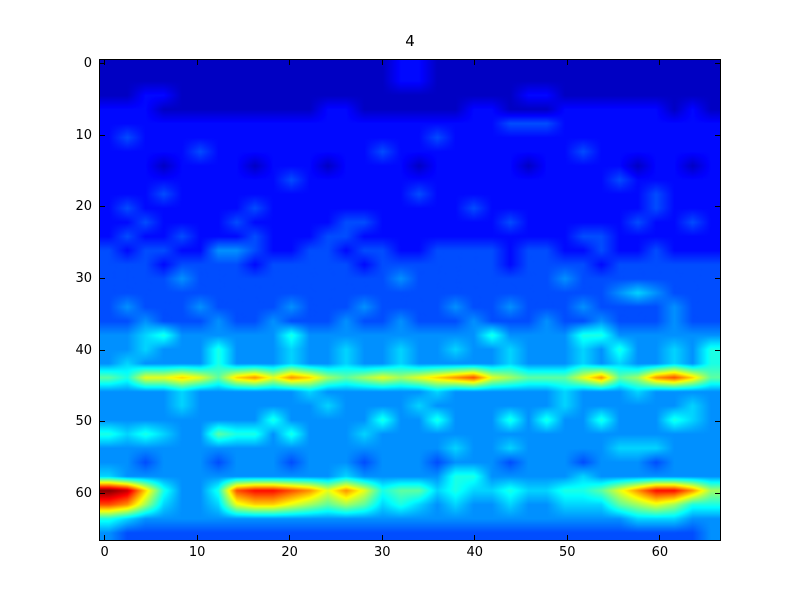  What do you see at coordinates (660, 552) in the screenshot?
I see `x-tick-label: 60` at bounding box center [660, 552].